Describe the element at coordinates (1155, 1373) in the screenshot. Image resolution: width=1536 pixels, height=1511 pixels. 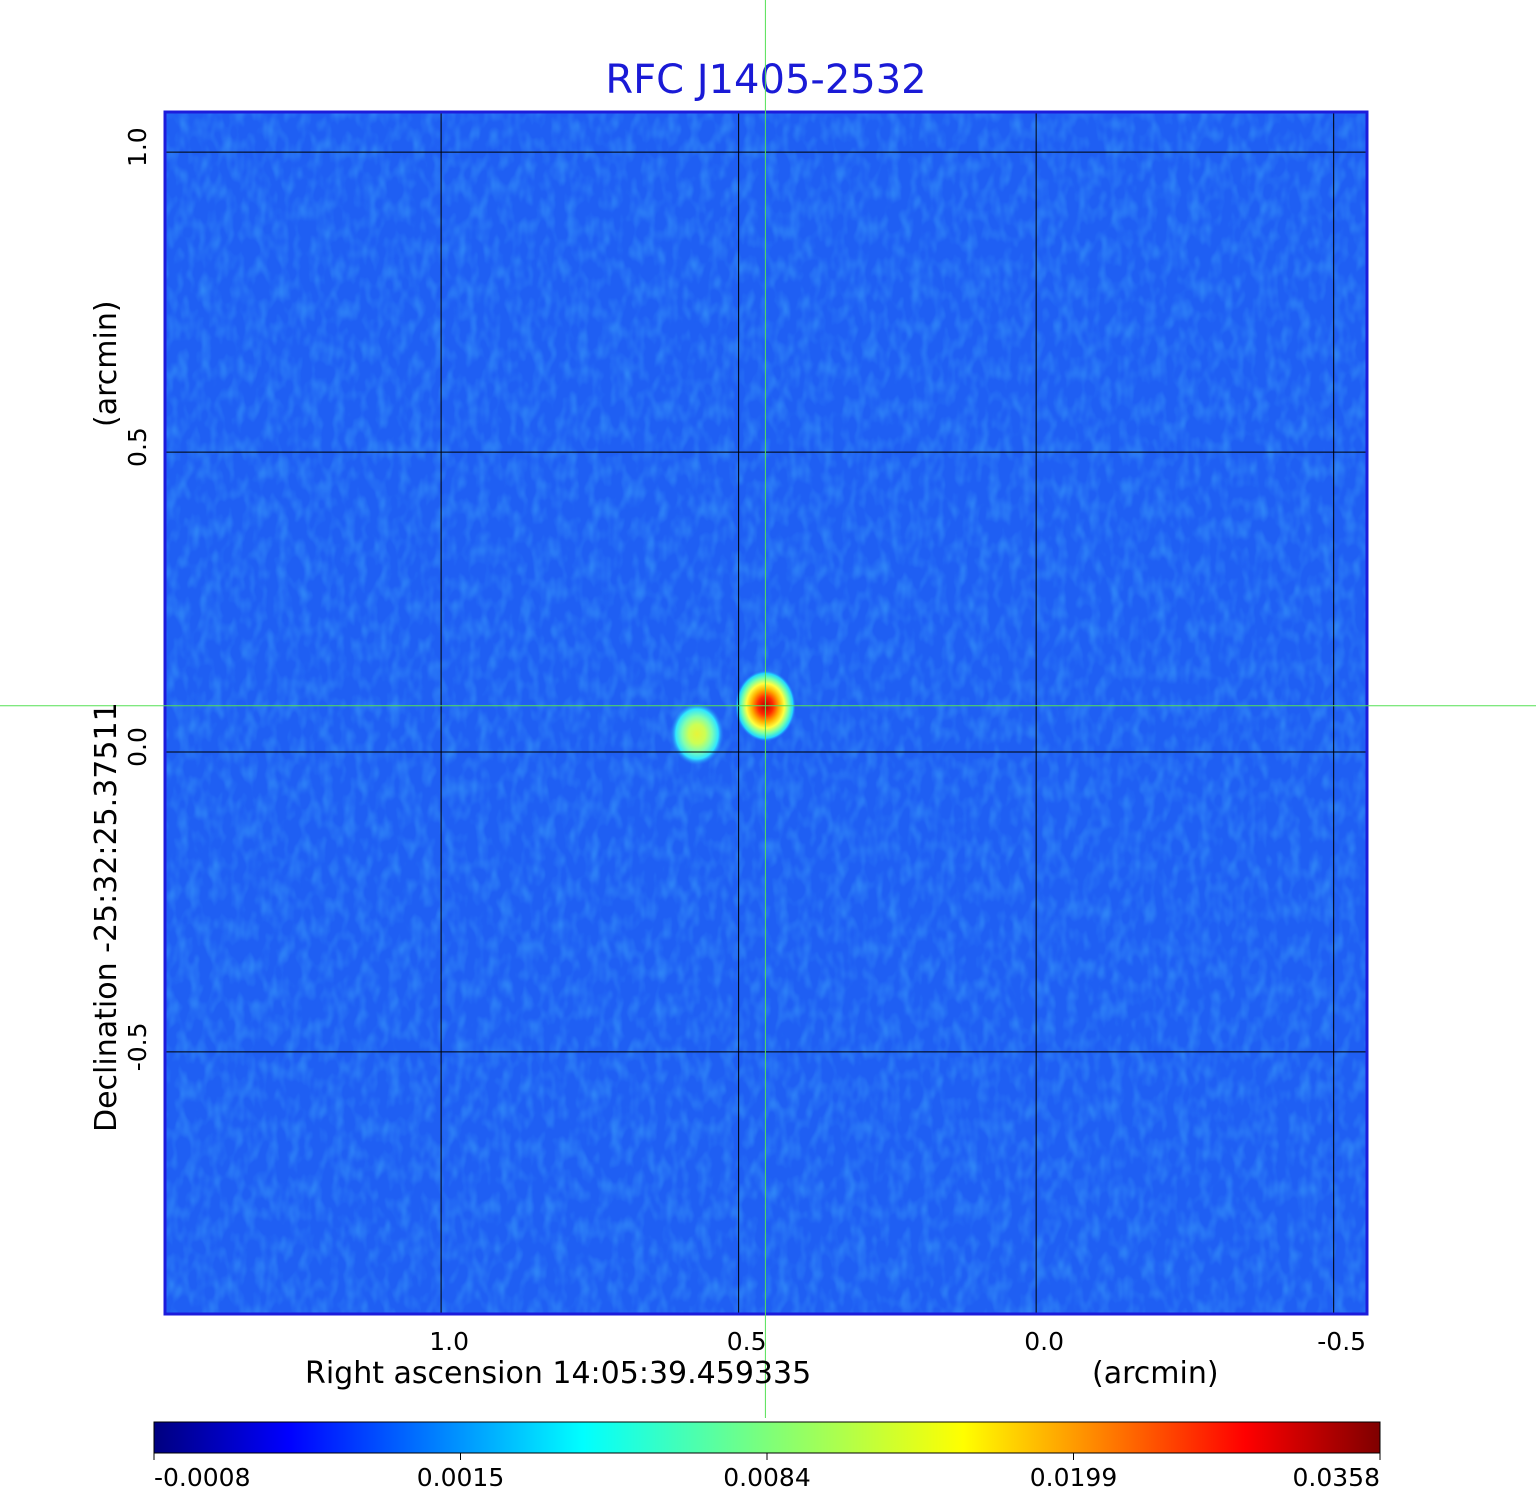
I see `x-axis-unit: (arcmin)` at that location.